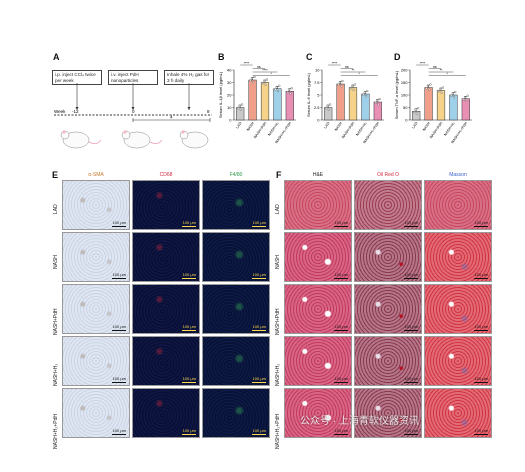 The image size is (525, 472). What do you see at coordinates (56, 209) in the screenshot?
I see `row-label: LAD` at bounding box center [56, 209].